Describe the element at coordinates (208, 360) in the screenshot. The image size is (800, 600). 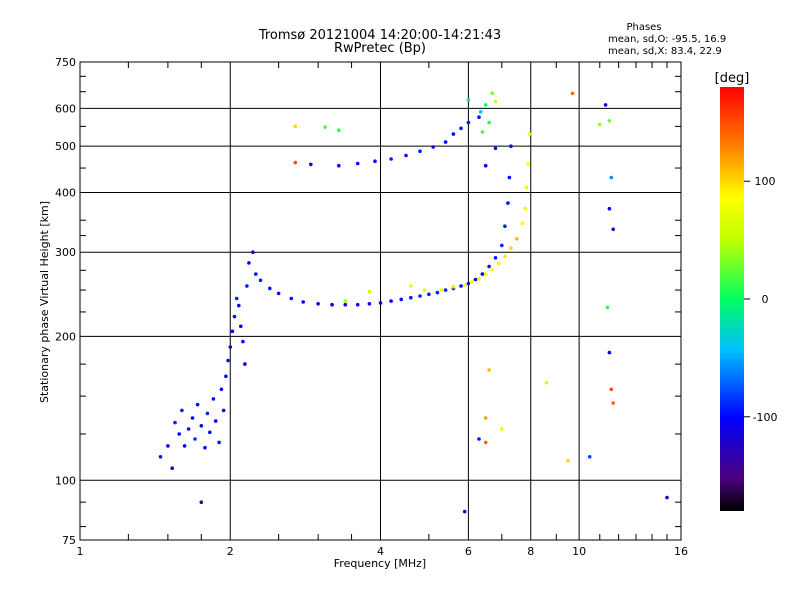
I see `series-e-region-echoes` at that location.